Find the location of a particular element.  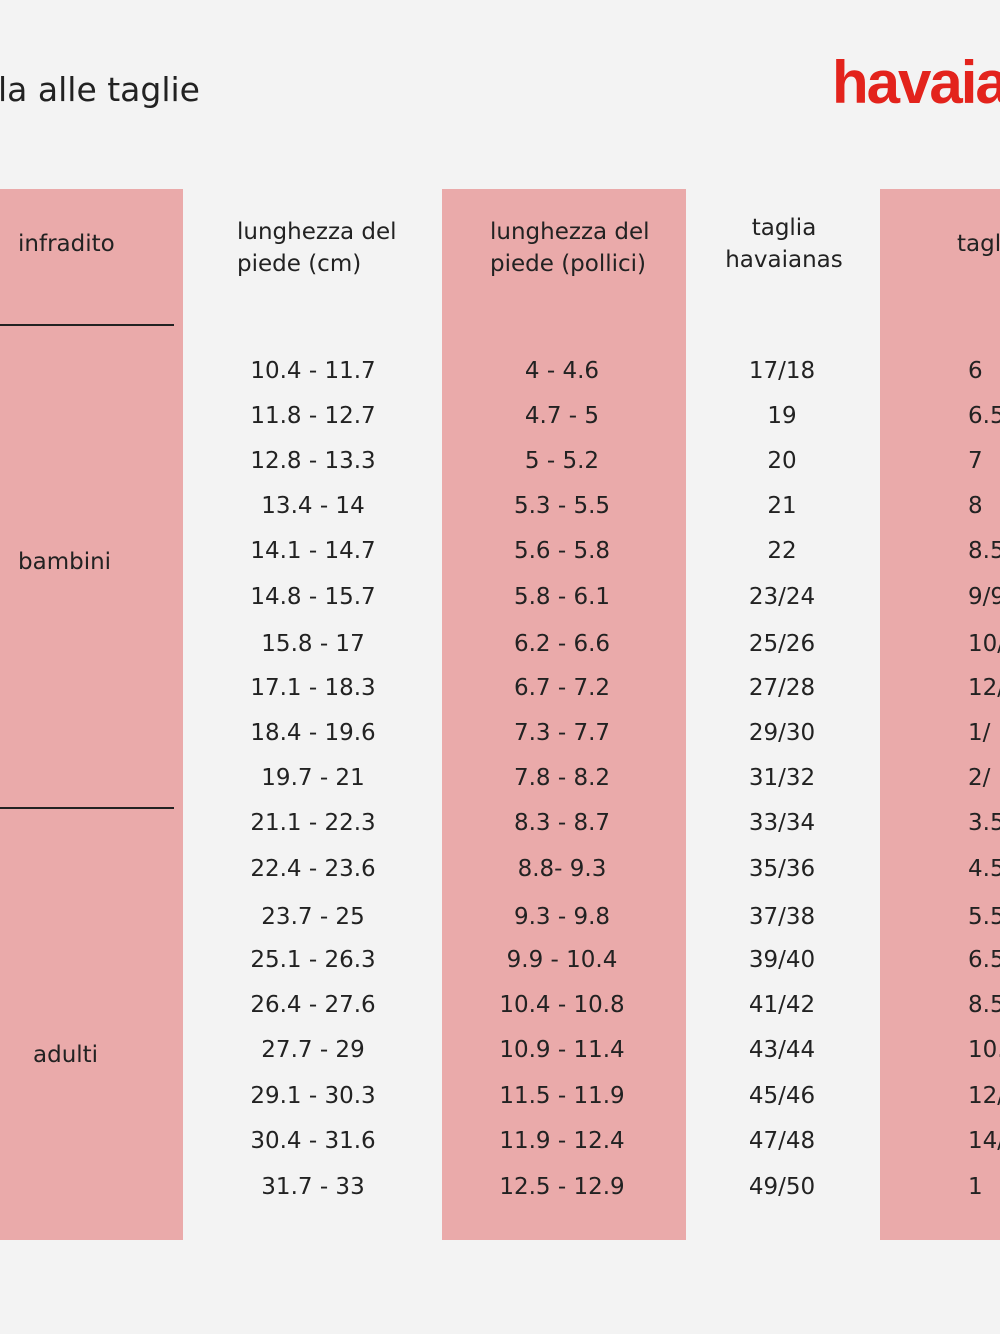

table-cell: 5 - 5.2 is located at coordinates (562, 461).